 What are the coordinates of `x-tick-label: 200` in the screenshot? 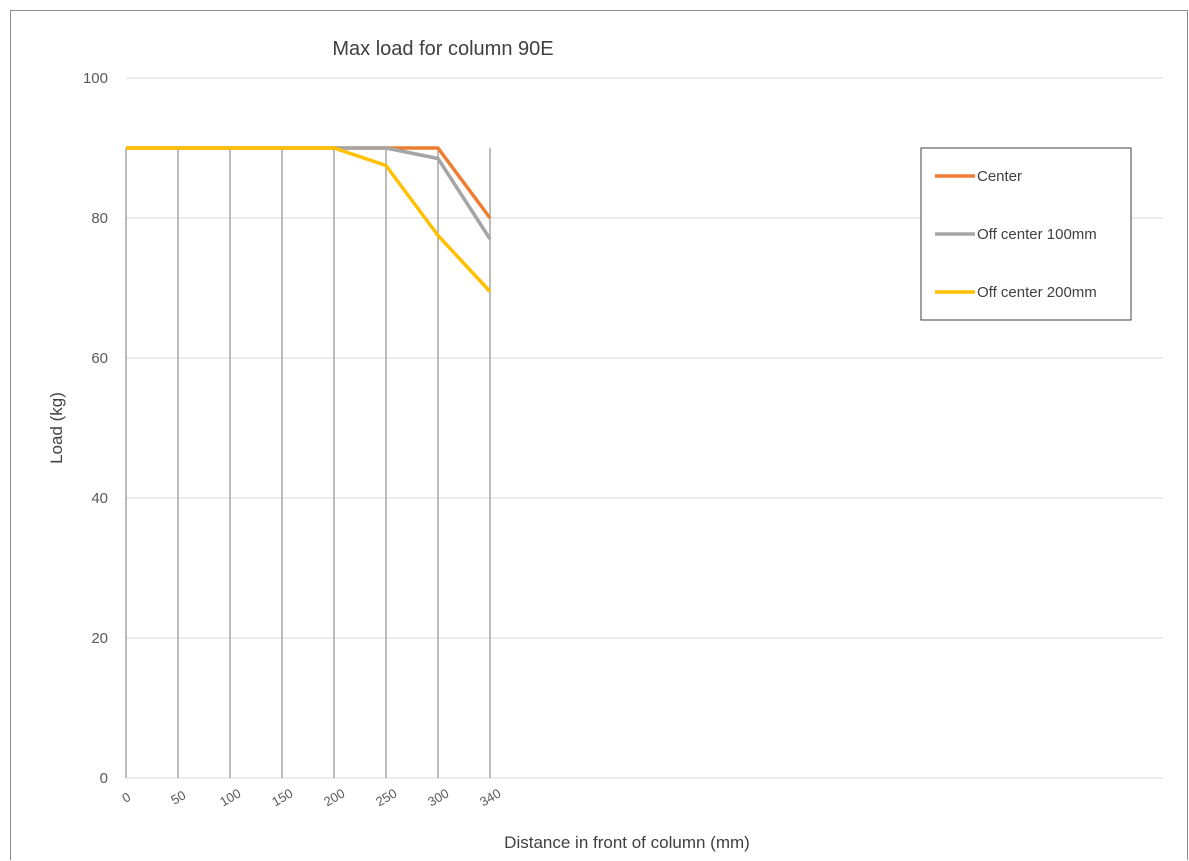 It's located at (334, 798).